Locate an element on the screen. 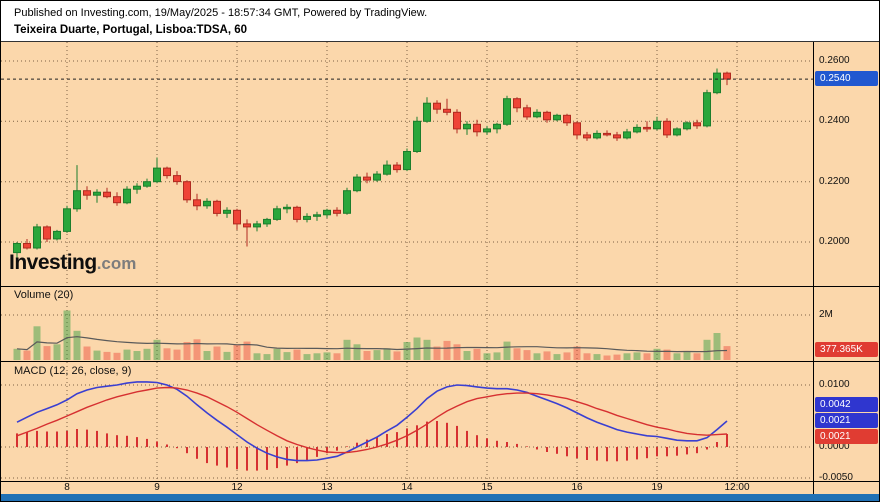 This screenshot has height=502, width=880. macd-axis-label: 0.0000 is located at coordinates (834, 446).